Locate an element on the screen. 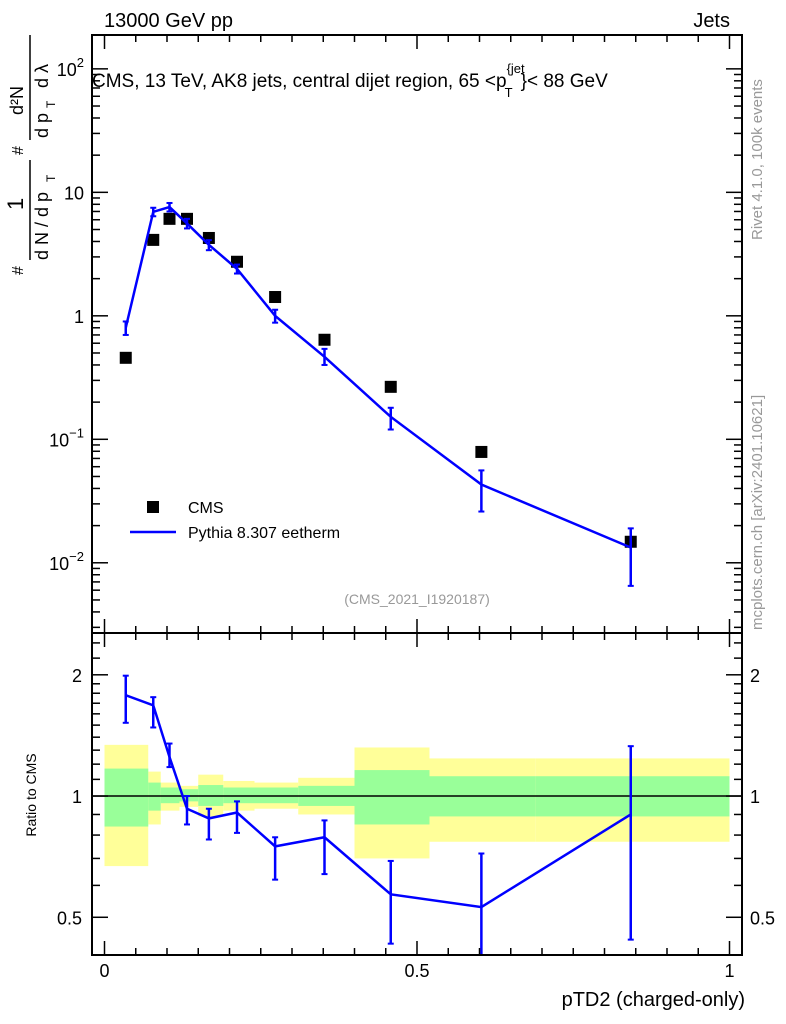 This screenshot has width=786, height=1024. ratio-tick-label-left: 1 is located at coordinates (77, 797).